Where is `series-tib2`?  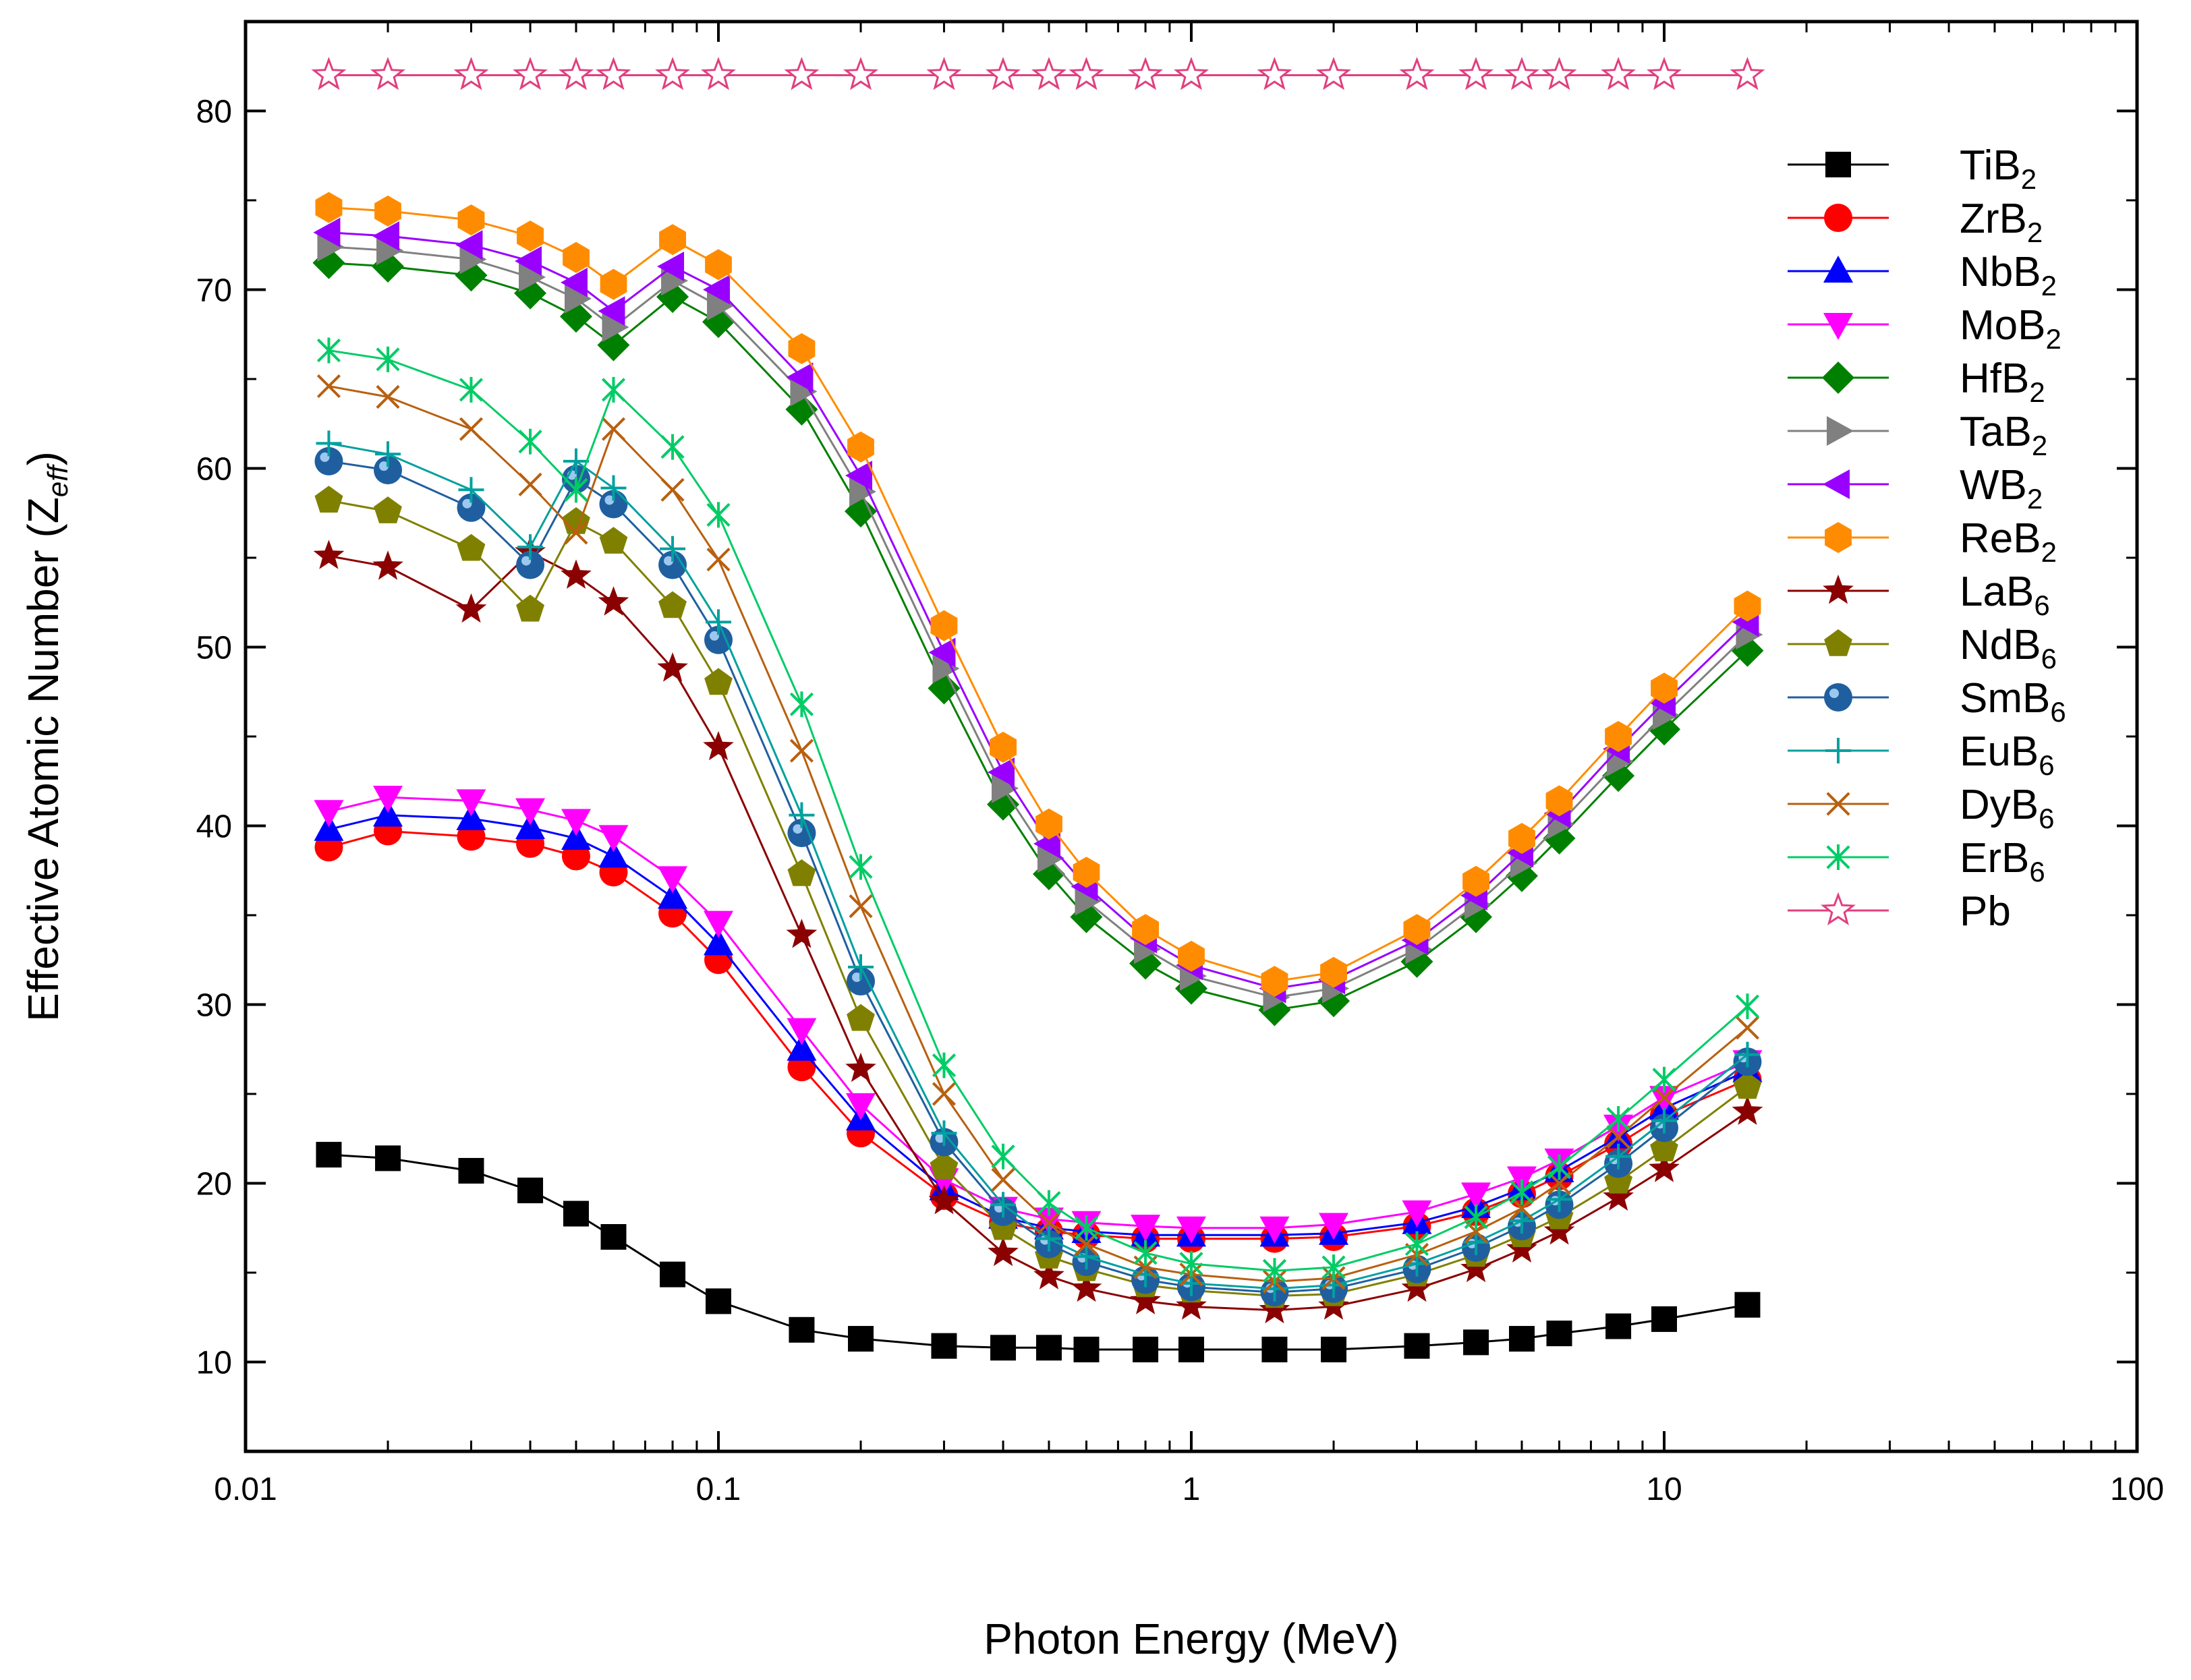
series-tib2 is located at coordinates (1038, 1252).